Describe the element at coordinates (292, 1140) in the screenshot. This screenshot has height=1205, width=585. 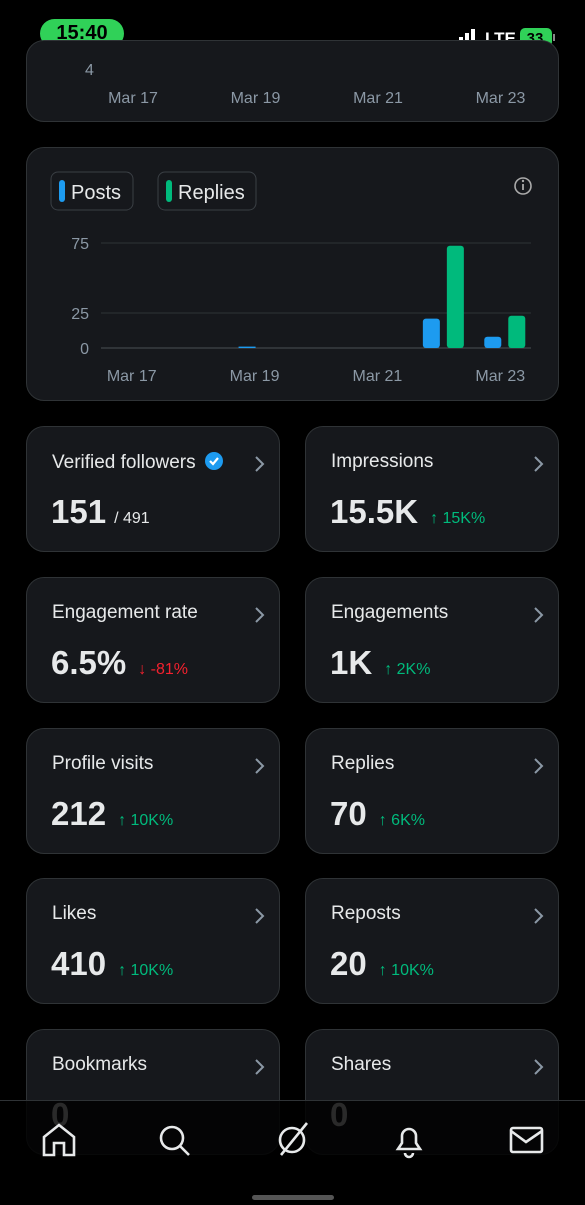
I see `grok-icon` at that location.